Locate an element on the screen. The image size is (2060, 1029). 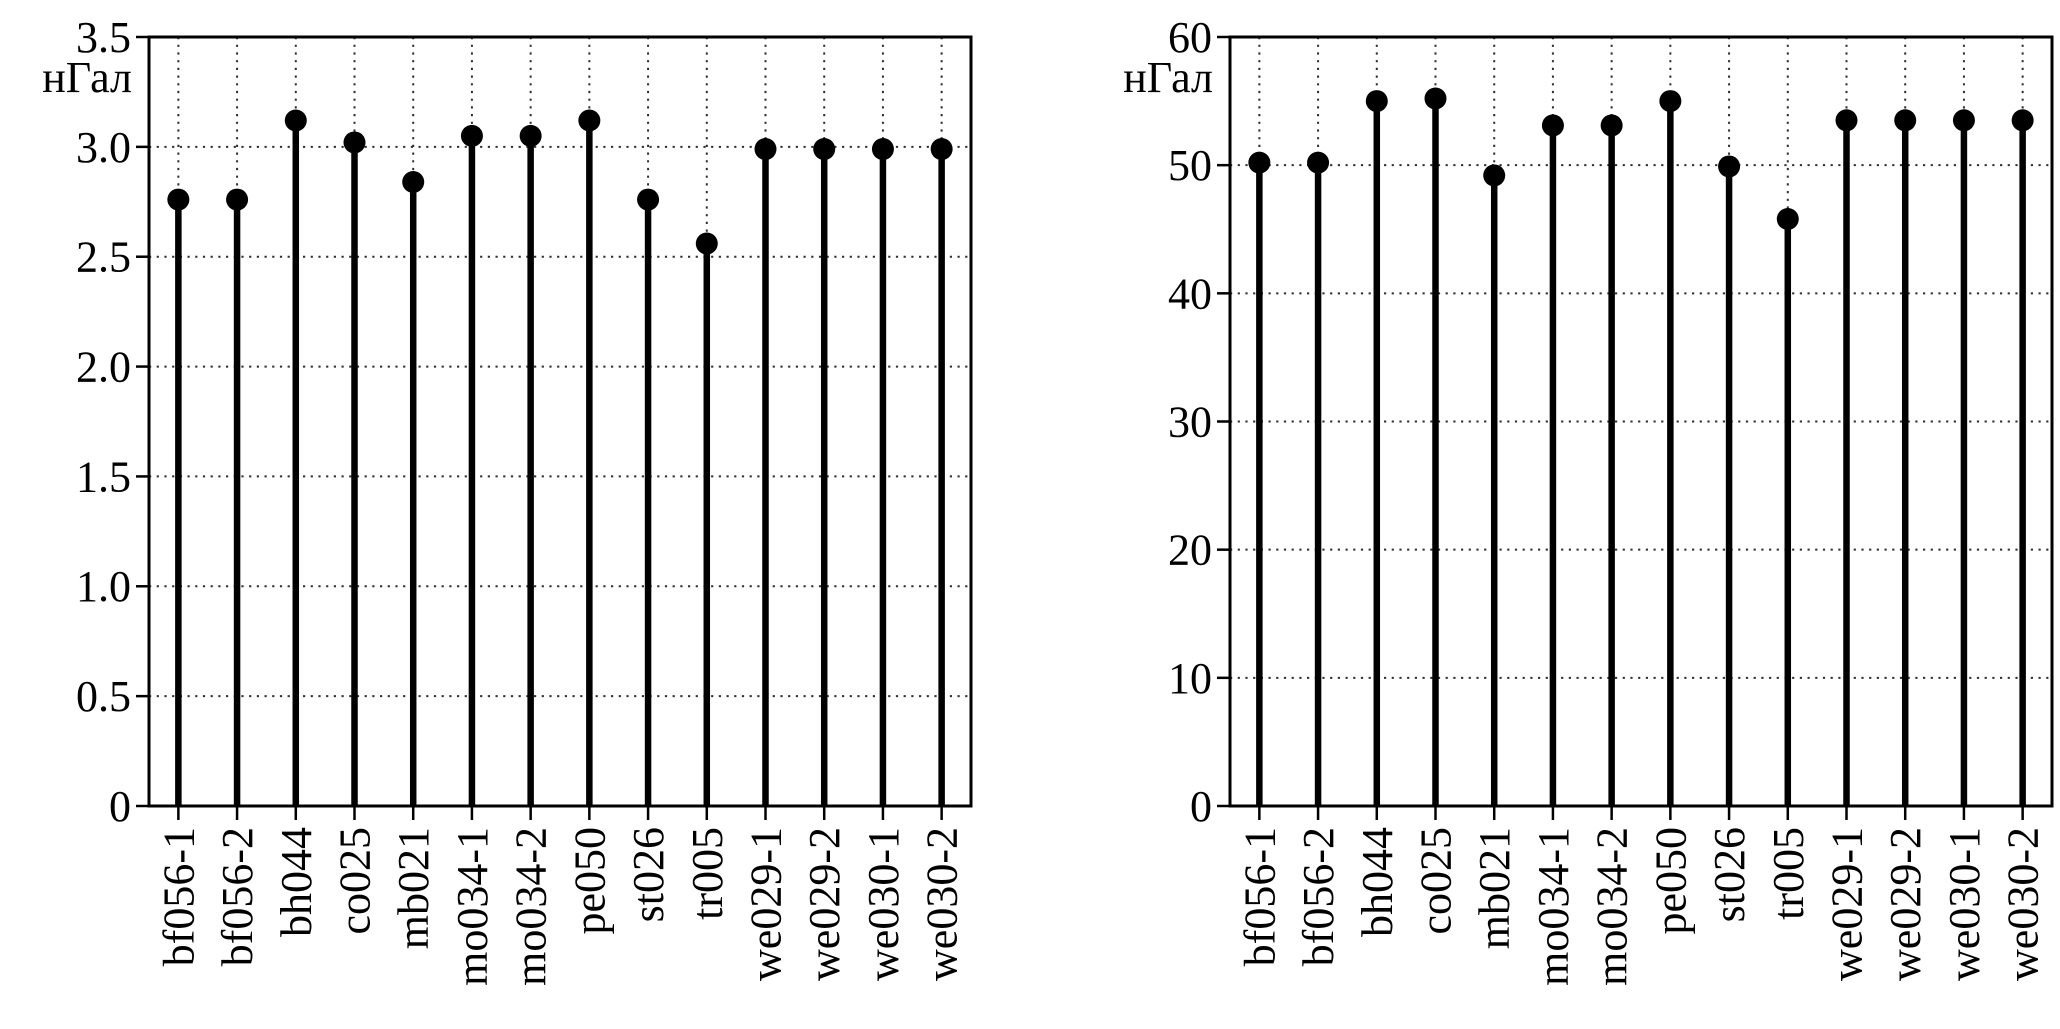
y-tick-label: 3.5 is located at coordinates (103, 37).